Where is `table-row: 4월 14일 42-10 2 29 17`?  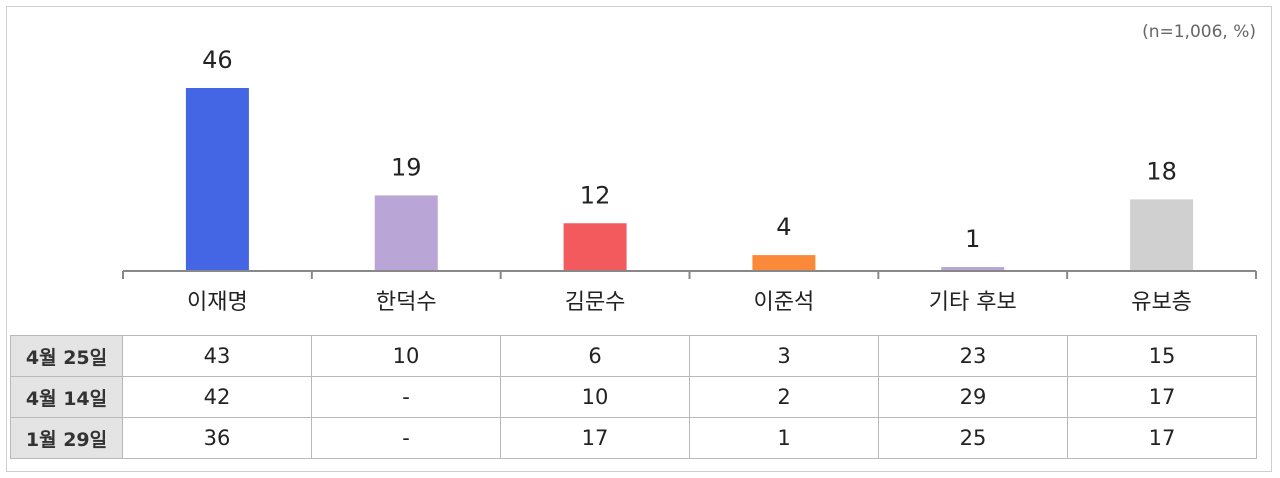 table-row: 4월 14일 42-10 2 29 17 is located at coordinates (633, 397).